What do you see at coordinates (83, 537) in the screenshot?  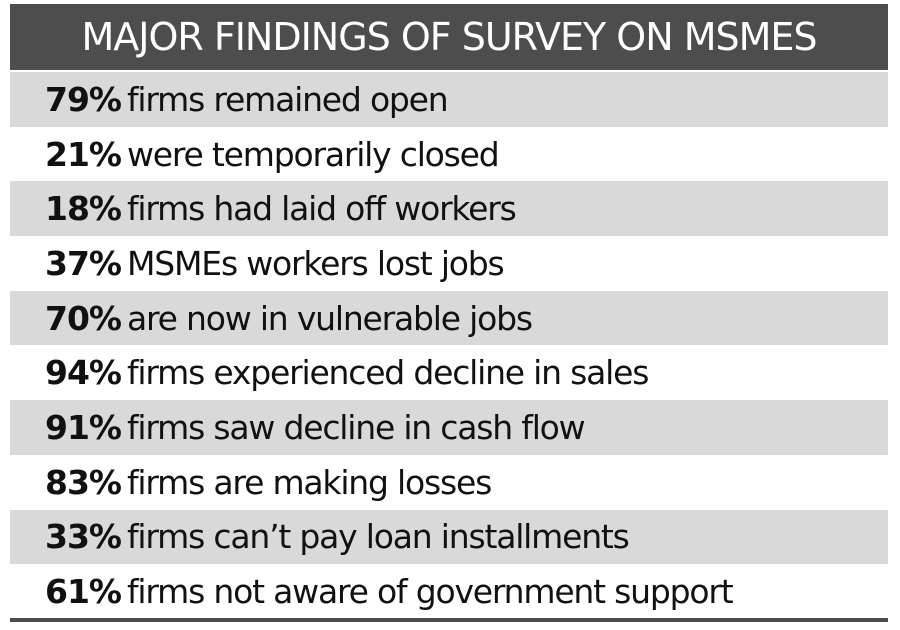 I see `finding-percent: 33%` at bounding box center [83, 537].